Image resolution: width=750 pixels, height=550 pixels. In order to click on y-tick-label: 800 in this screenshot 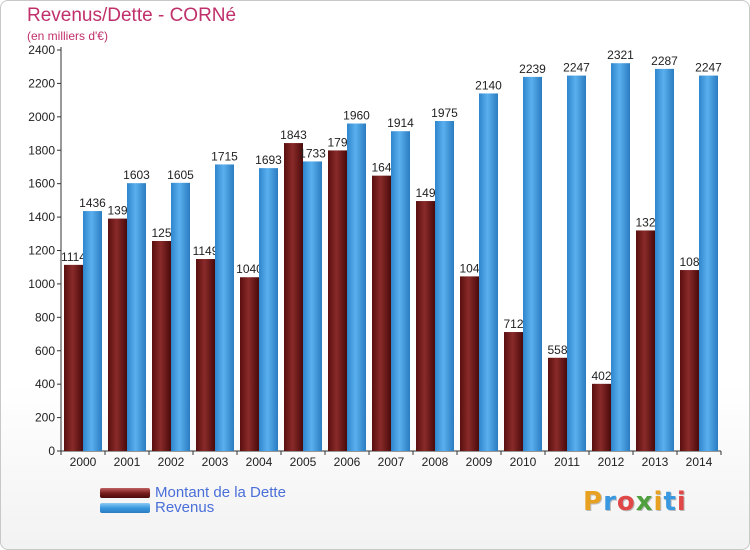, I will do `click(45, 317)`.